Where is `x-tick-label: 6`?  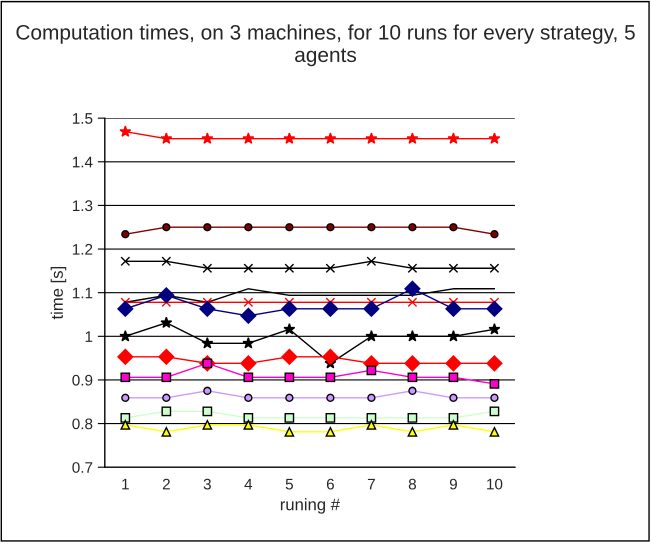
x-tick-label: 6 is located at coordinates (330, 484).